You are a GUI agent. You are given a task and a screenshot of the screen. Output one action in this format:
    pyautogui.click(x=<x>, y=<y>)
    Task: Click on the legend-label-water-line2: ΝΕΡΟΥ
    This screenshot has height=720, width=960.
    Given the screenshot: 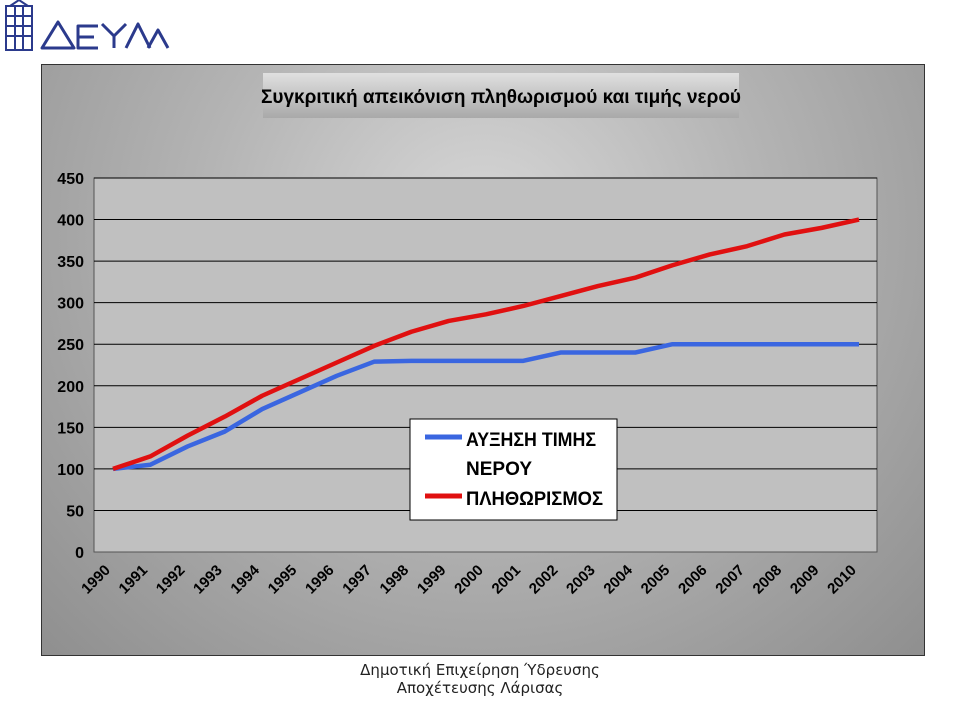 What is the action you would take?
    pyautogui.click(x=499, y=469)
    